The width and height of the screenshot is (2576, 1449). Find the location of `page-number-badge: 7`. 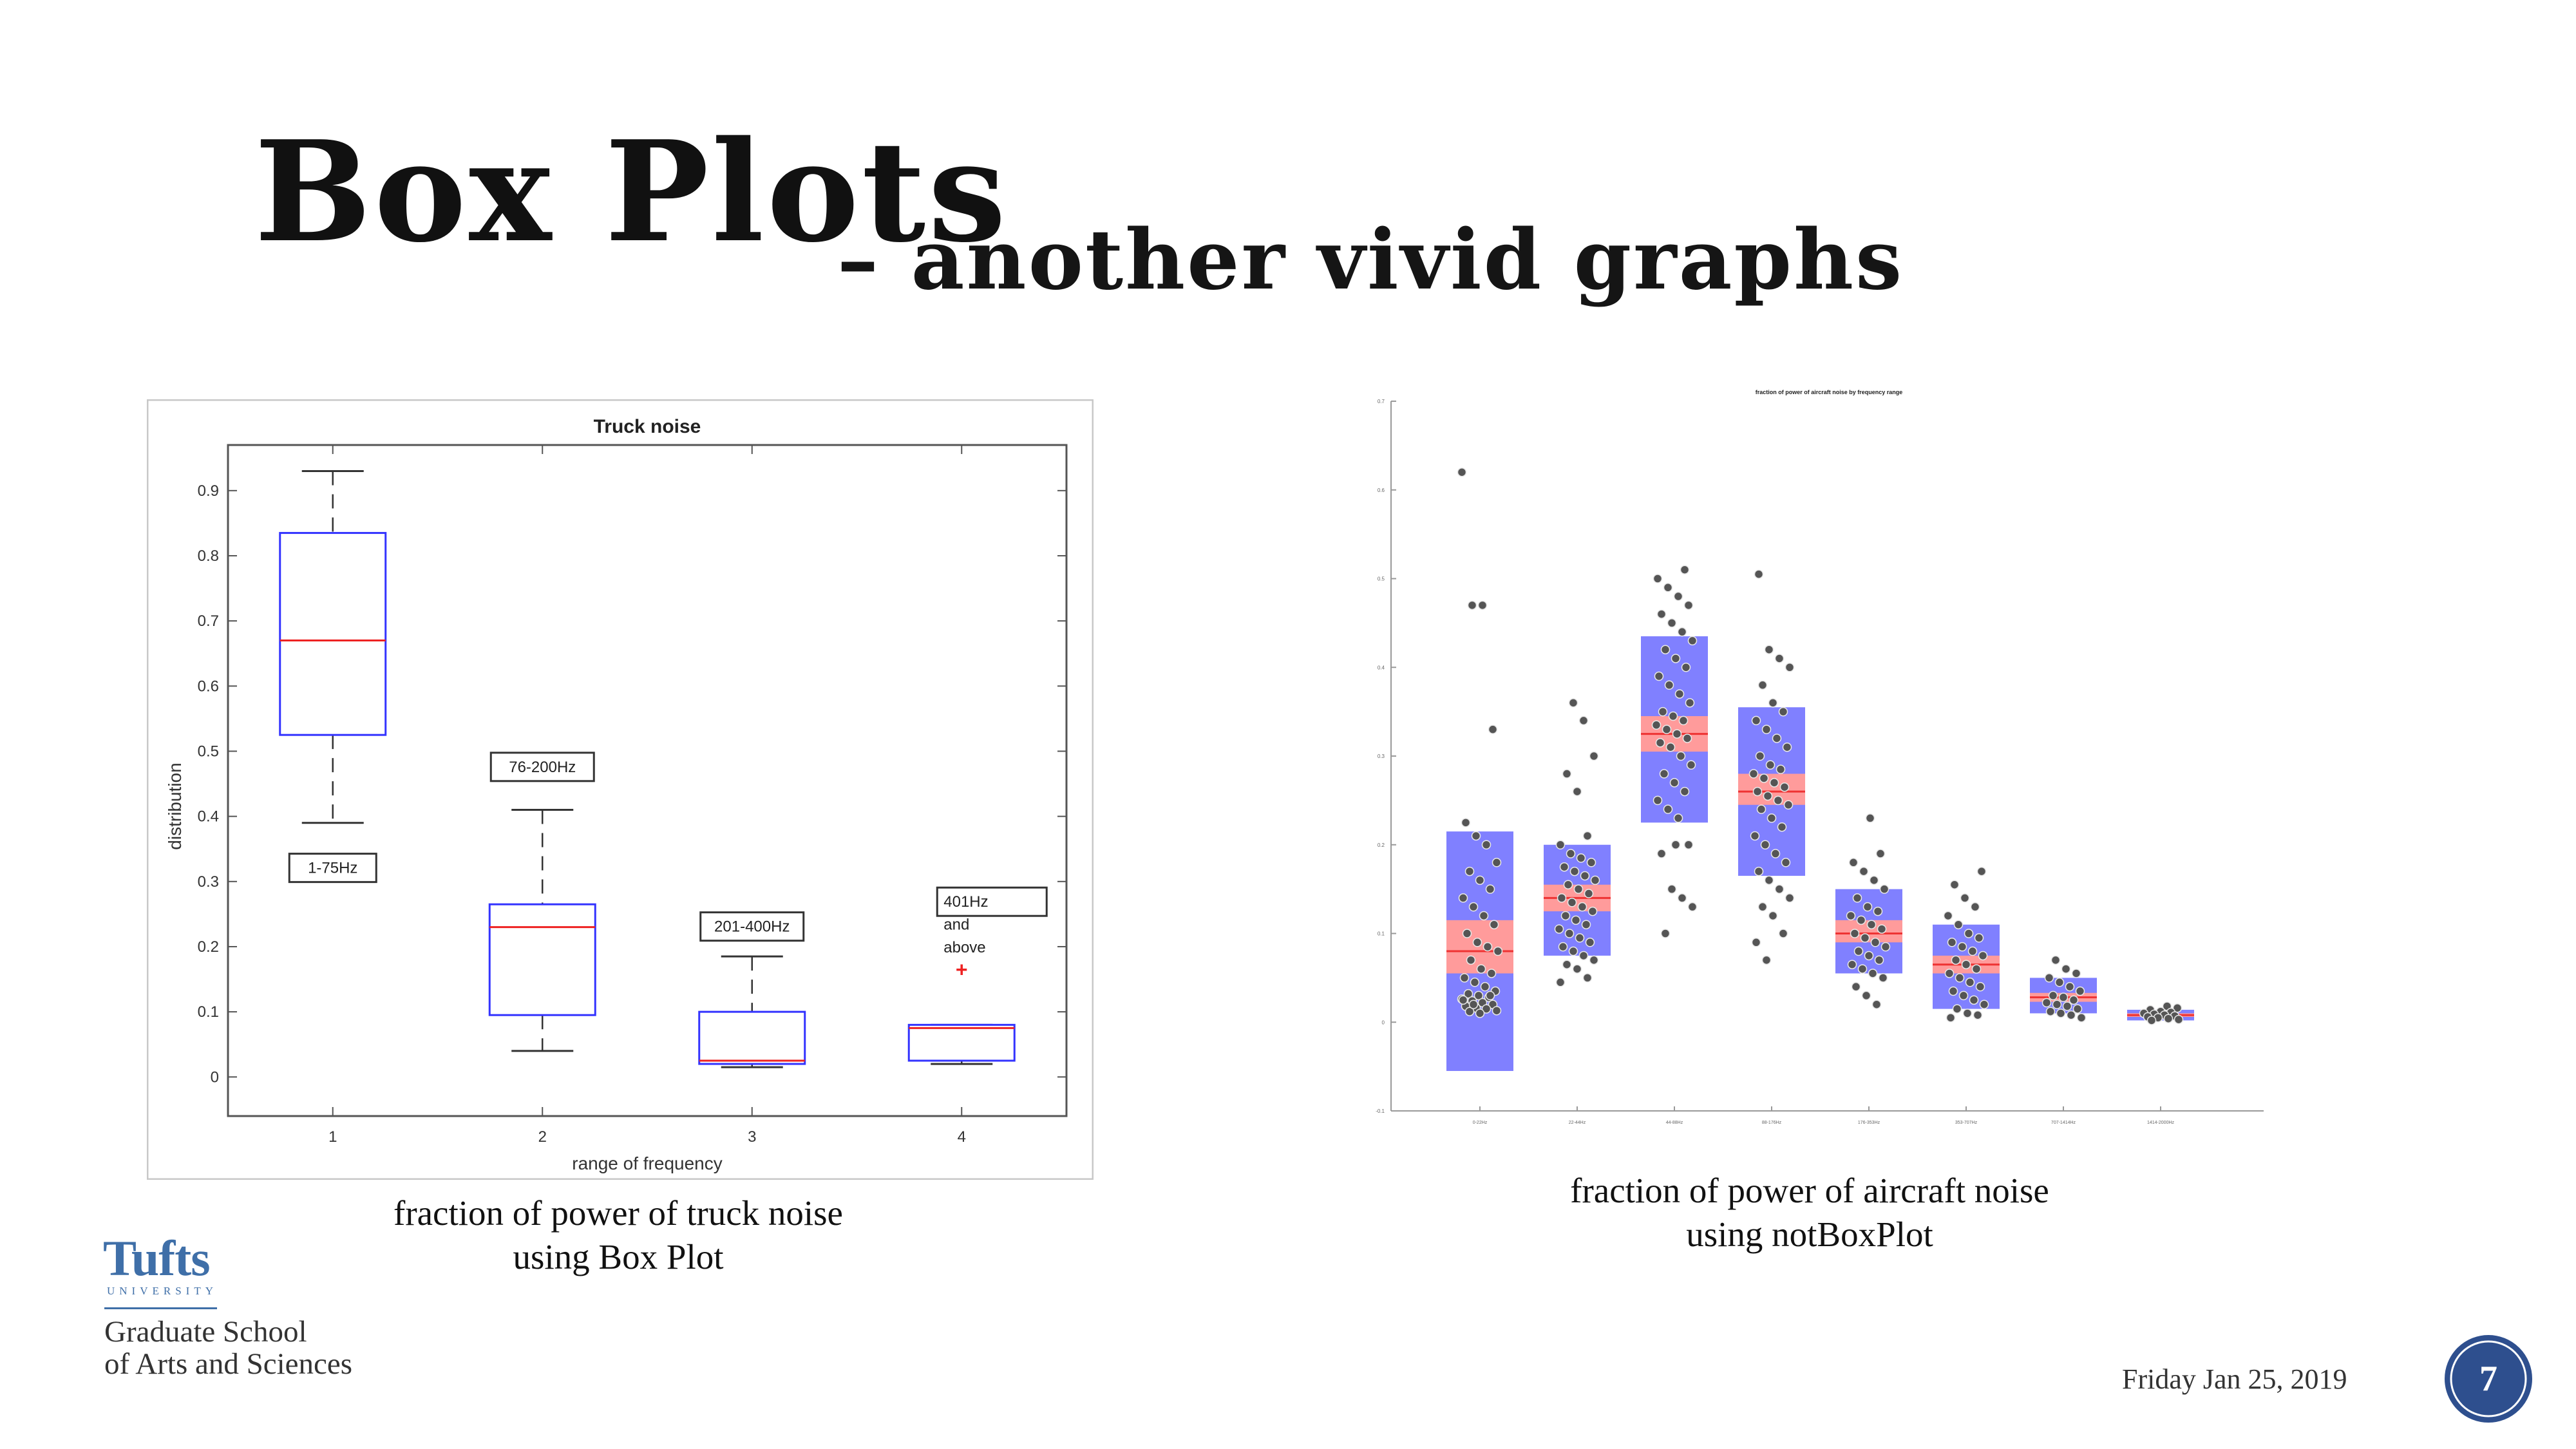

page-number-badge: 7 is located at coordinates (2489, 1379).